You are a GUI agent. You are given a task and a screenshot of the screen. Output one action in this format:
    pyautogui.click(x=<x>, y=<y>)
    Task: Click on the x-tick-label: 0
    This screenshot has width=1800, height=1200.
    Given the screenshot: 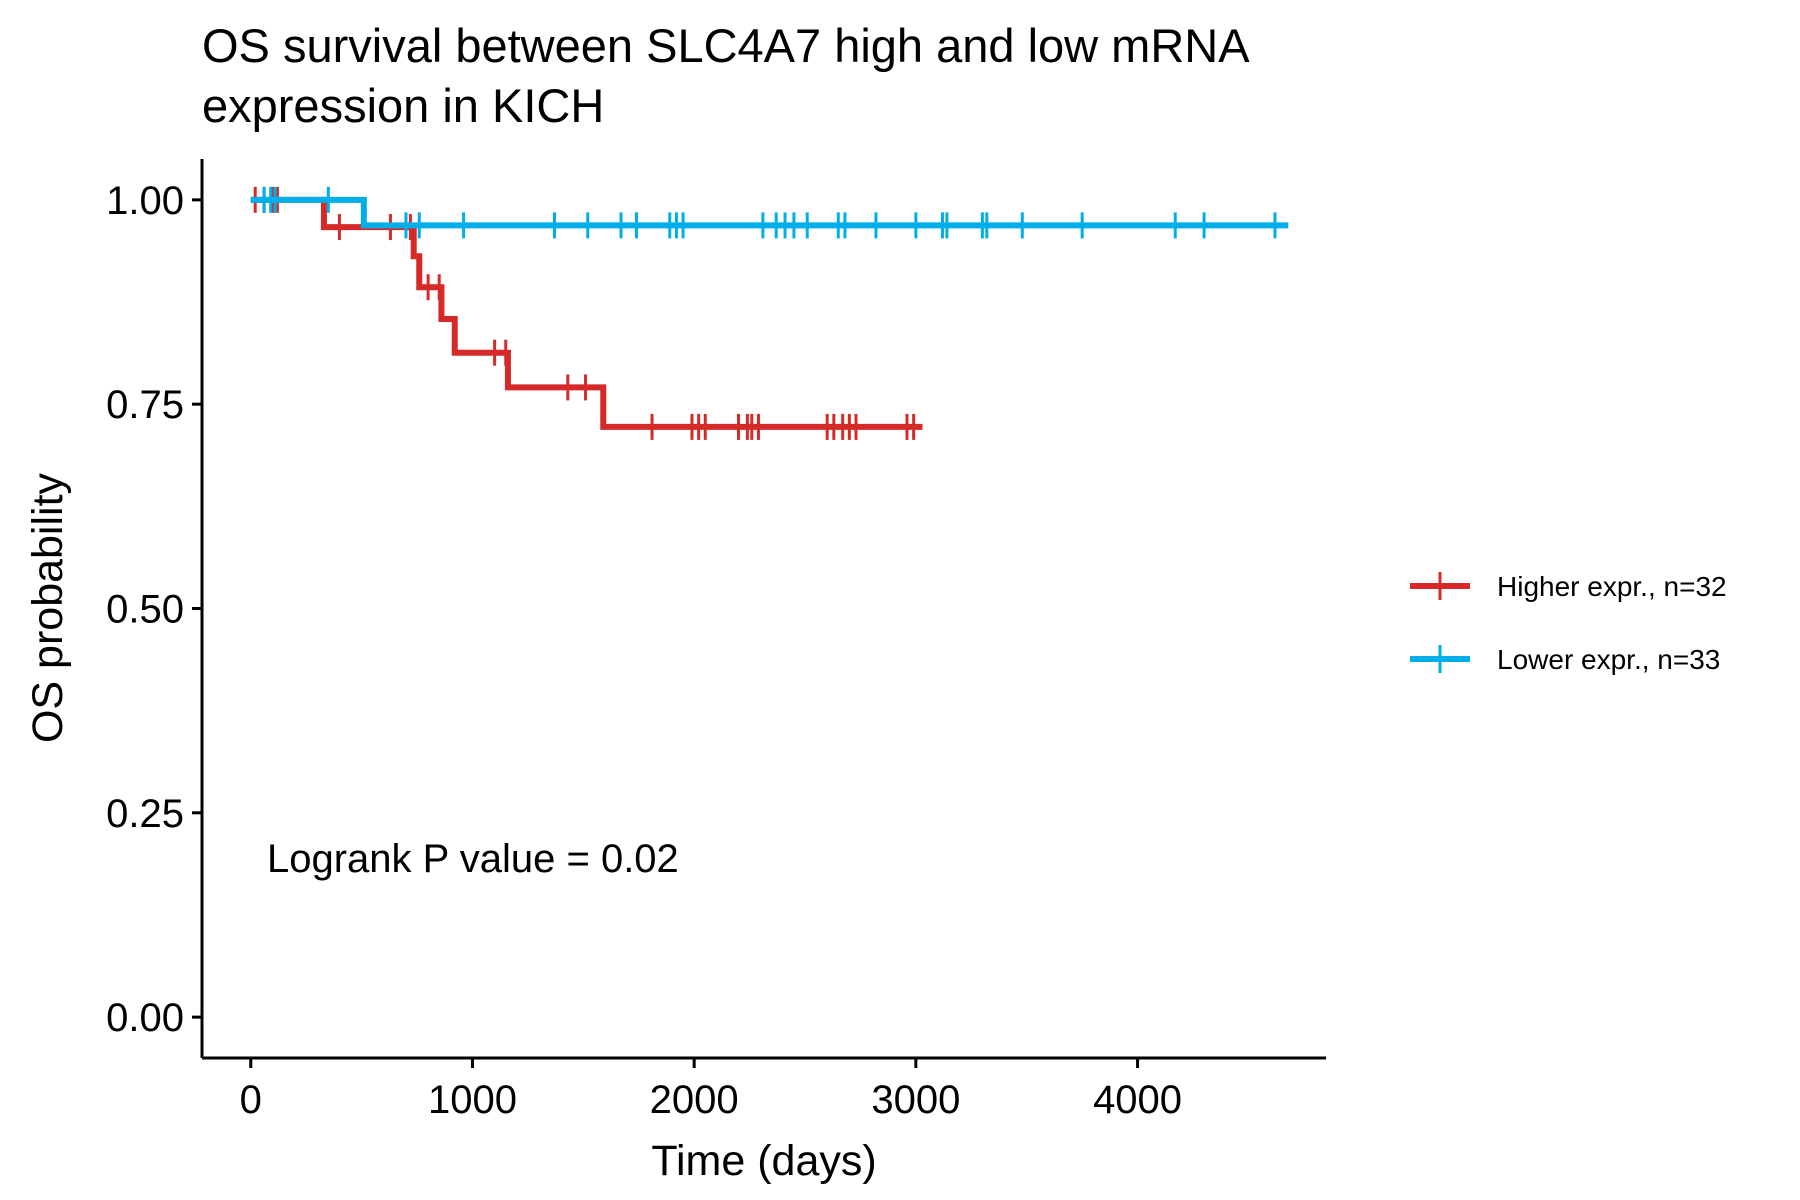 What is the action you would take?
    pyautogui.click(x=251, y=1100)
    